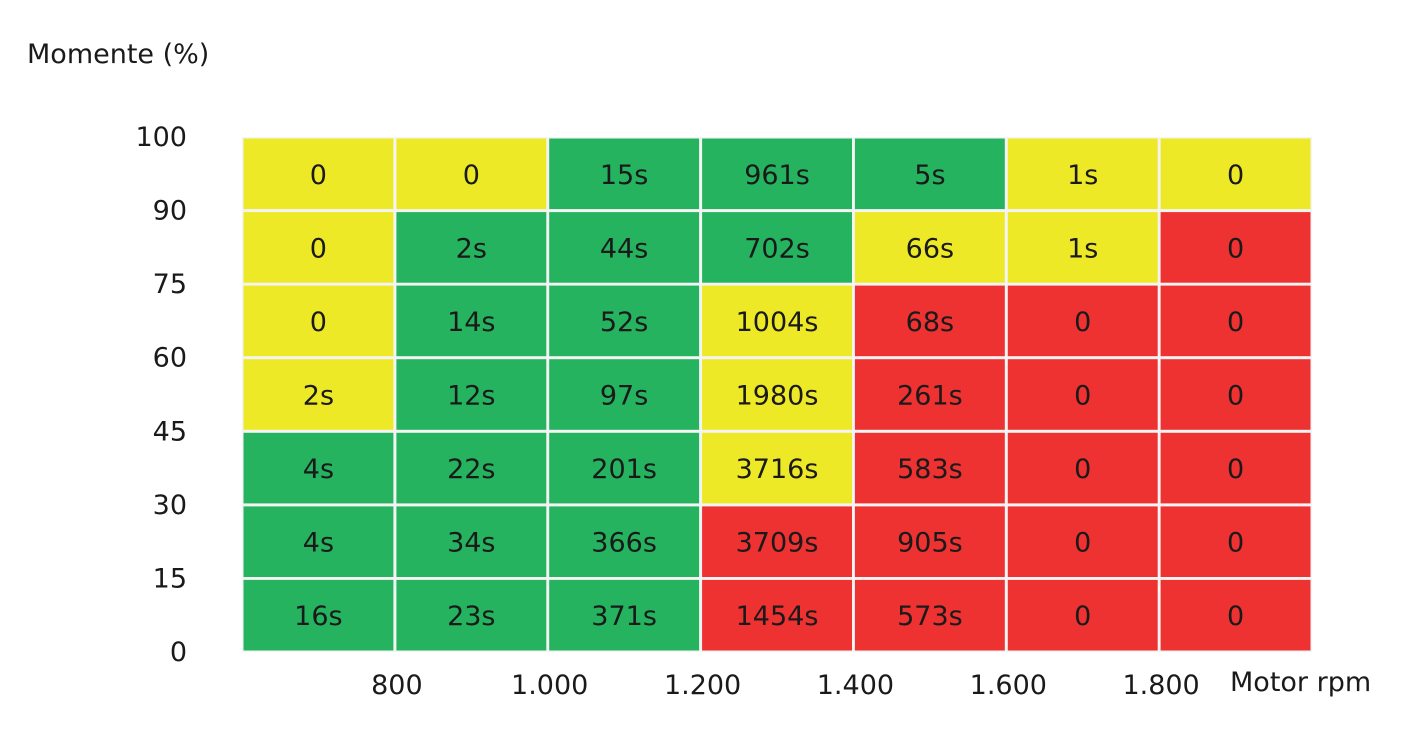 This screenshot has width=1424, height=730. I want to click on y-tick-label: 0, so click(178, 652).